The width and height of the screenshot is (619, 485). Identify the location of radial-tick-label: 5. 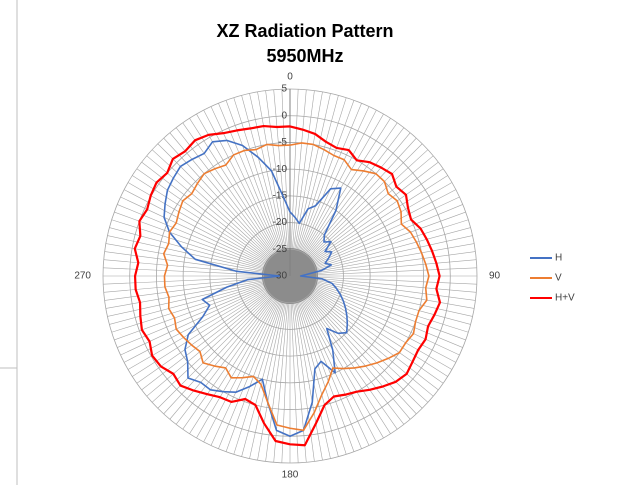
(284, 89).